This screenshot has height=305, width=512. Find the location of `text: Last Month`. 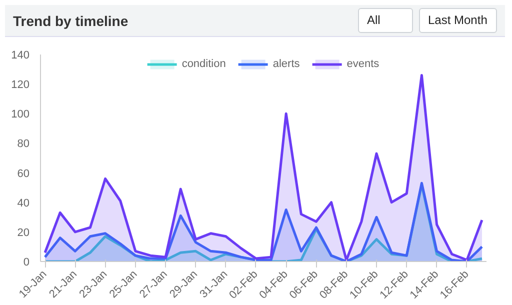

text: Last Month is located at coordinates (458, 21).